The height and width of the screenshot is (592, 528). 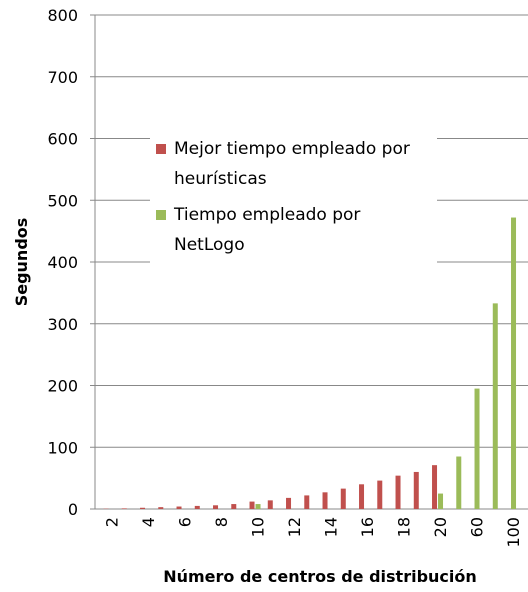 I want to click on x-tick-label: 2, so click(x=112, y=522).